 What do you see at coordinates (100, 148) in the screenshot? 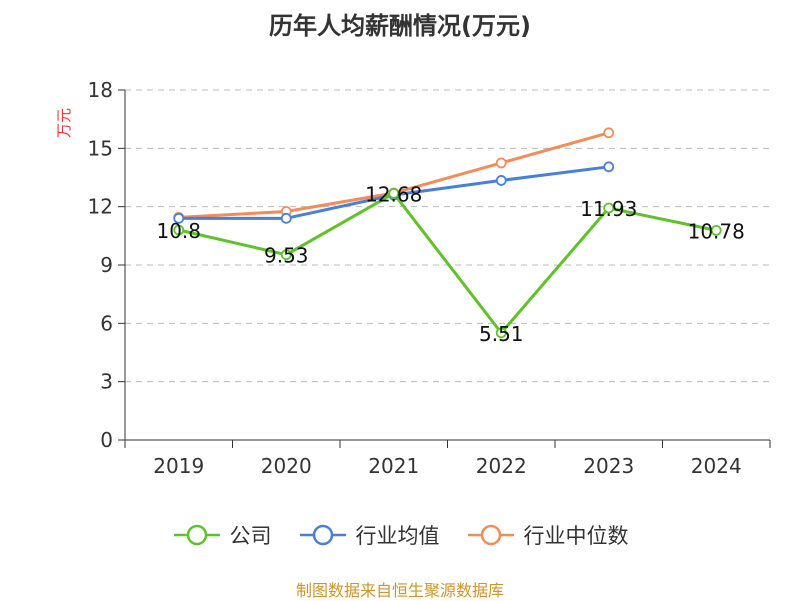
I see `y-tick-label: 15` at bounding box center [100, 148].